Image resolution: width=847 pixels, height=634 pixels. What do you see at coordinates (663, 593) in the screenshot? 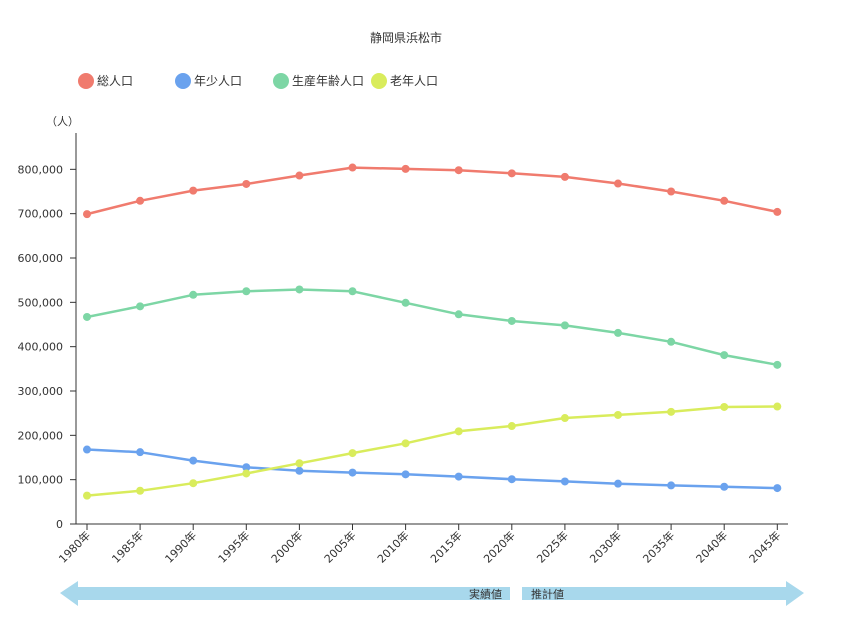
I see `forecast-period-arrow` at bounding box center [663, 593].